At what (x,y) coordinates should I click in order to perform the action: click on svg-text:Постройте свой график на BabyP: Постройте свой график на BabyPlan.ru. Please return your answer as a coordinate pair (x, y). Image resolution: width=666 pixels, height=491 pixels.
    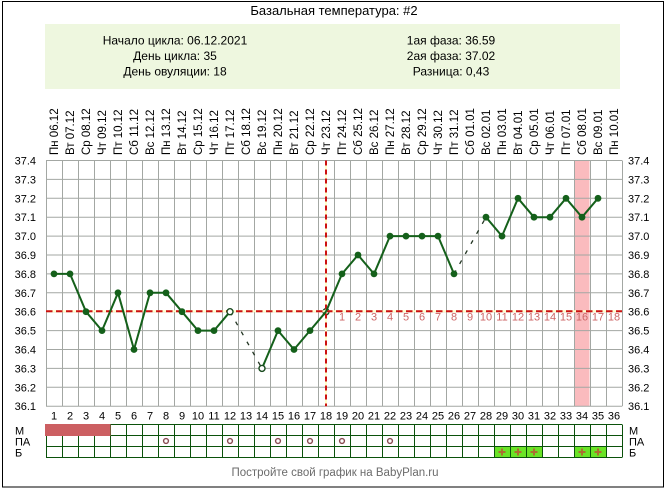
    Looking at the image, I should click on (334, 473).